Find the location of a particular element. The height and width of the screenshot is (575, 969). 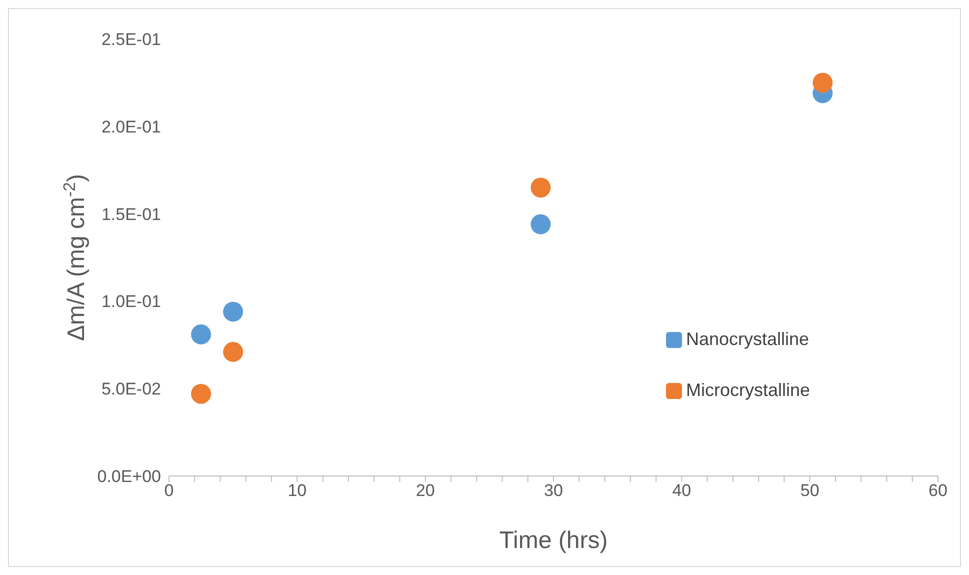

x-tick-label: 20 is located at coordinates (425, 490).